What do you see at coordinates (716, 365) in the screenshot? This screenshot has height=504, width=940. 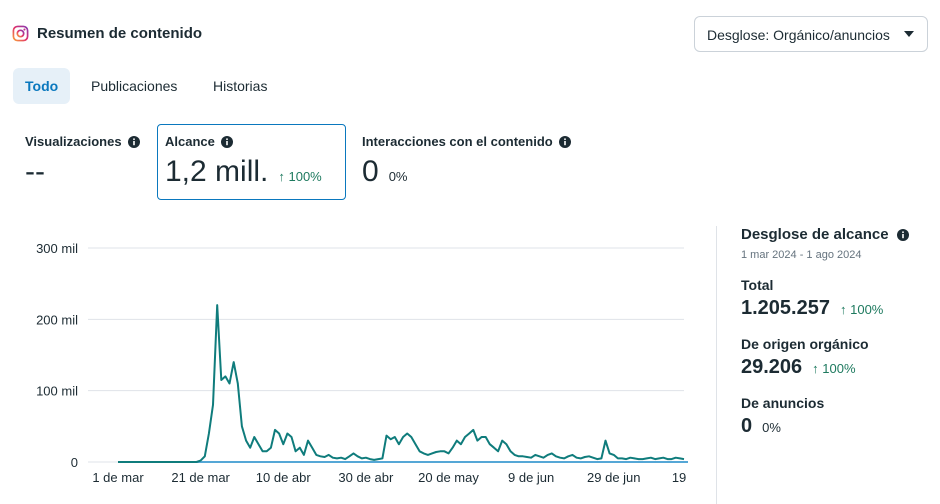 I see `divider` at bounding box center [716, 365].